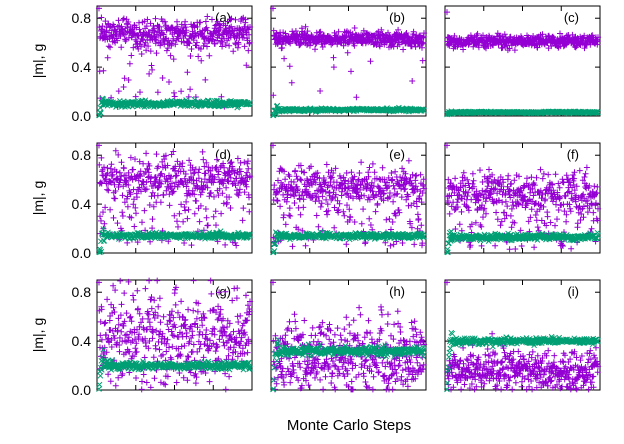  What do you see at coordinates (349, 425) in the screenshot?
I see `x-axis-label: Monte Carlo Steps` at bounding box center [349, 425].